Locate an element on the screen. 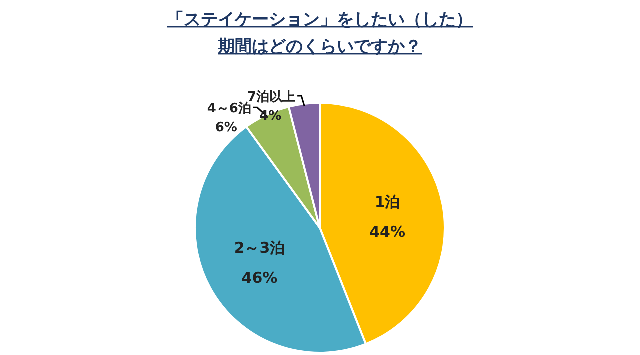 The image size is (640, 355). chart-subtitle: 期間はどのくらいですか？ is located at coordinates (319, 47).